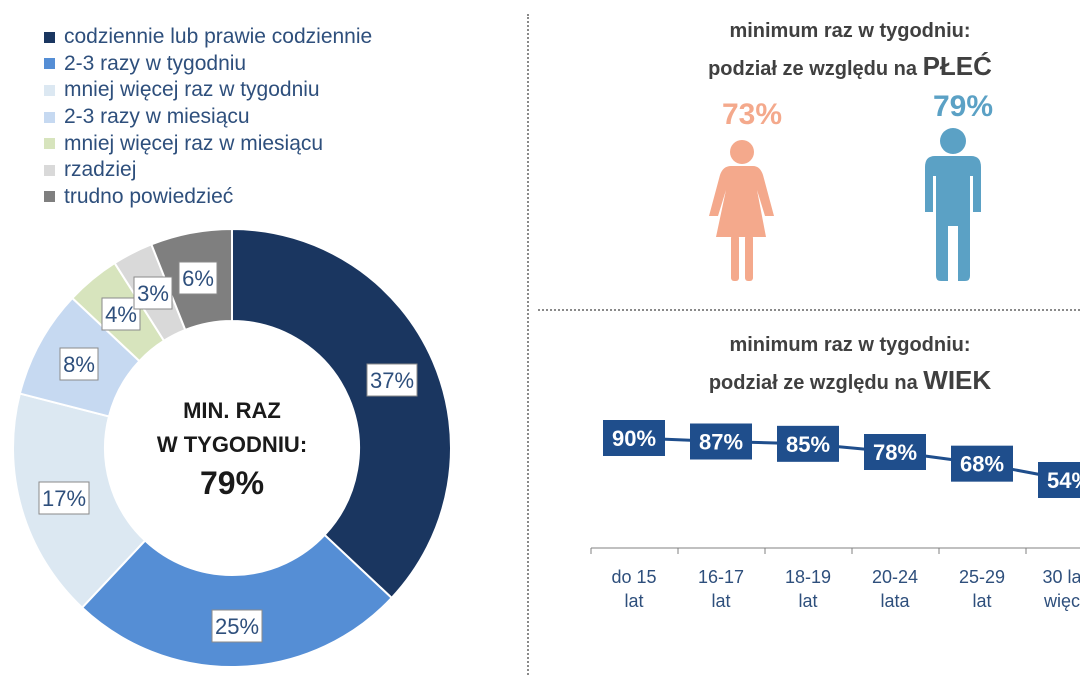 Image resolution: width=1080 pixels, height=675 pixels. I want to click on donut-data-label: 8%, so click(79, 364).